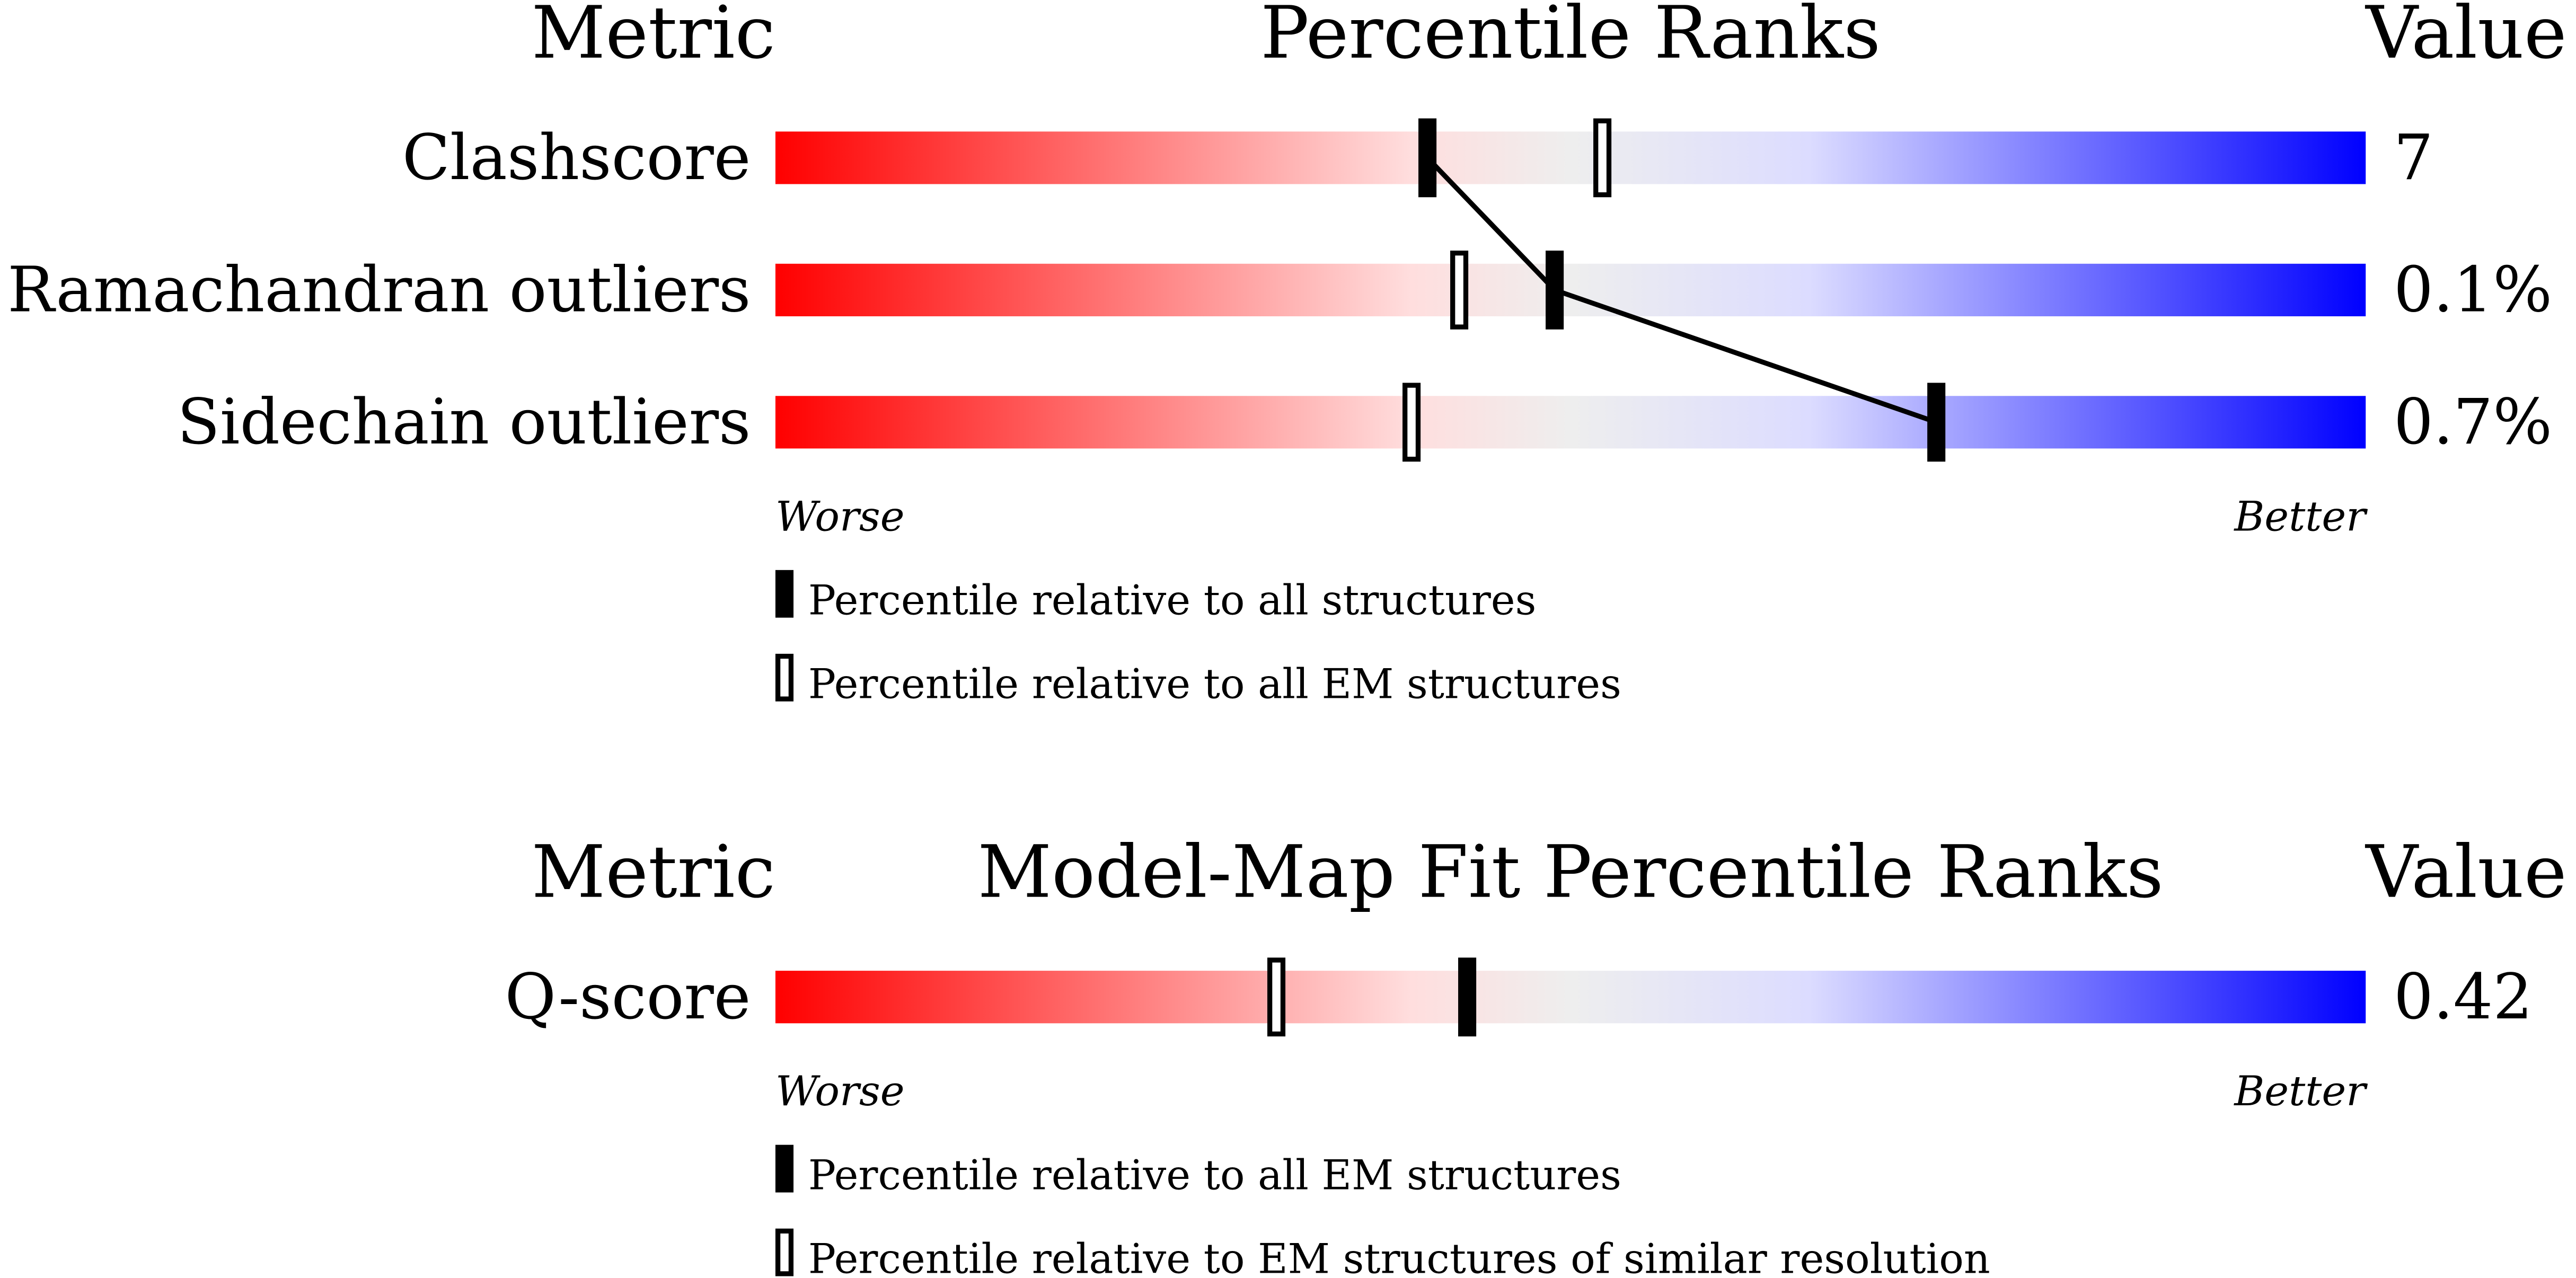 This screenshot has width=2576, height=1278. Describe the element at coordinates (2473, 422) in the screenshot. I see `metric-value: 0.7%` at that location.